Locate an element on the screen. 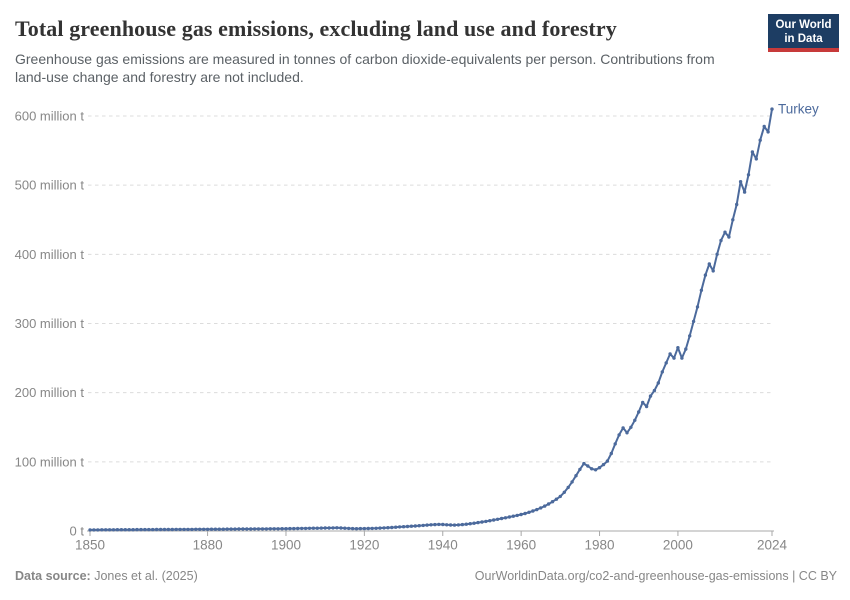 The width and height of the screenshot is (850, 600). data-point-1994 is located at coordinates (654, 390).